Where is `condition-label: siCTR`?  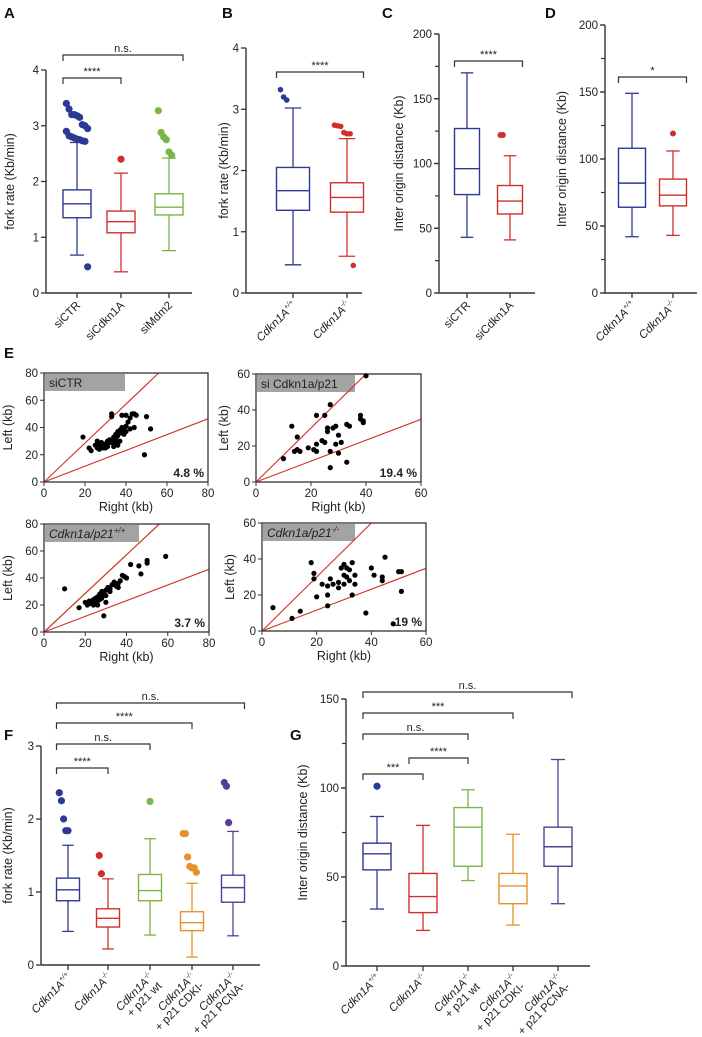 condition-label: siCTR is located at coordinates (66, 383).